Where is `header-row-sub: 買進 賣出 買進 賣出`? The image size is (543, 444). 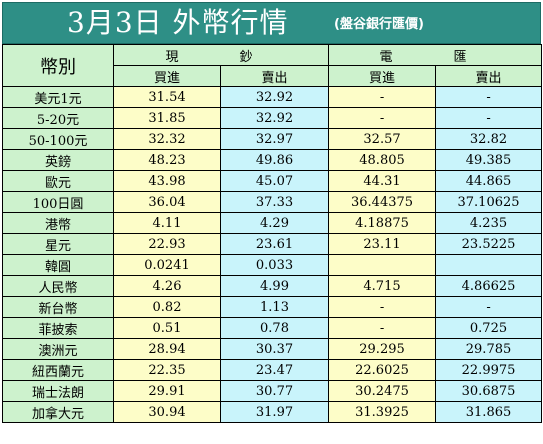
header-row-sub: 買進 賣出 買進 賣出 is located at coordinates (273, 76).